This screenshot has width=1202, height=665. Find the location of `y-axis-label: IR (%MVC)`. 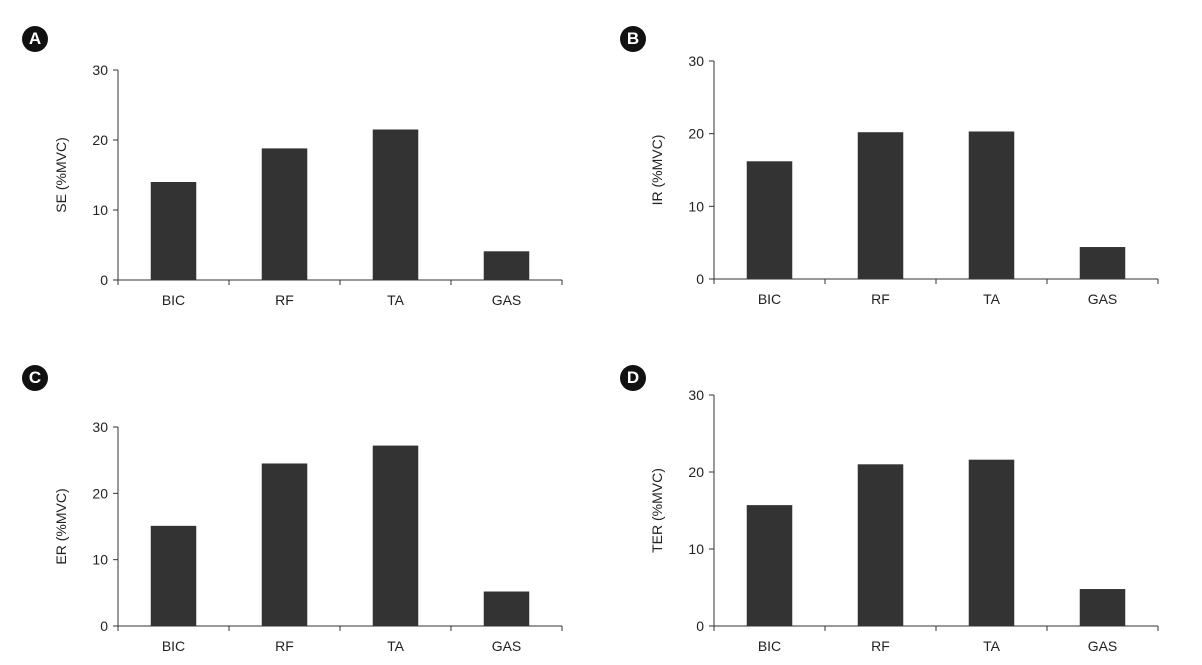

y-axis-label: IR (%MVC) is located at coordinates (657, 170).